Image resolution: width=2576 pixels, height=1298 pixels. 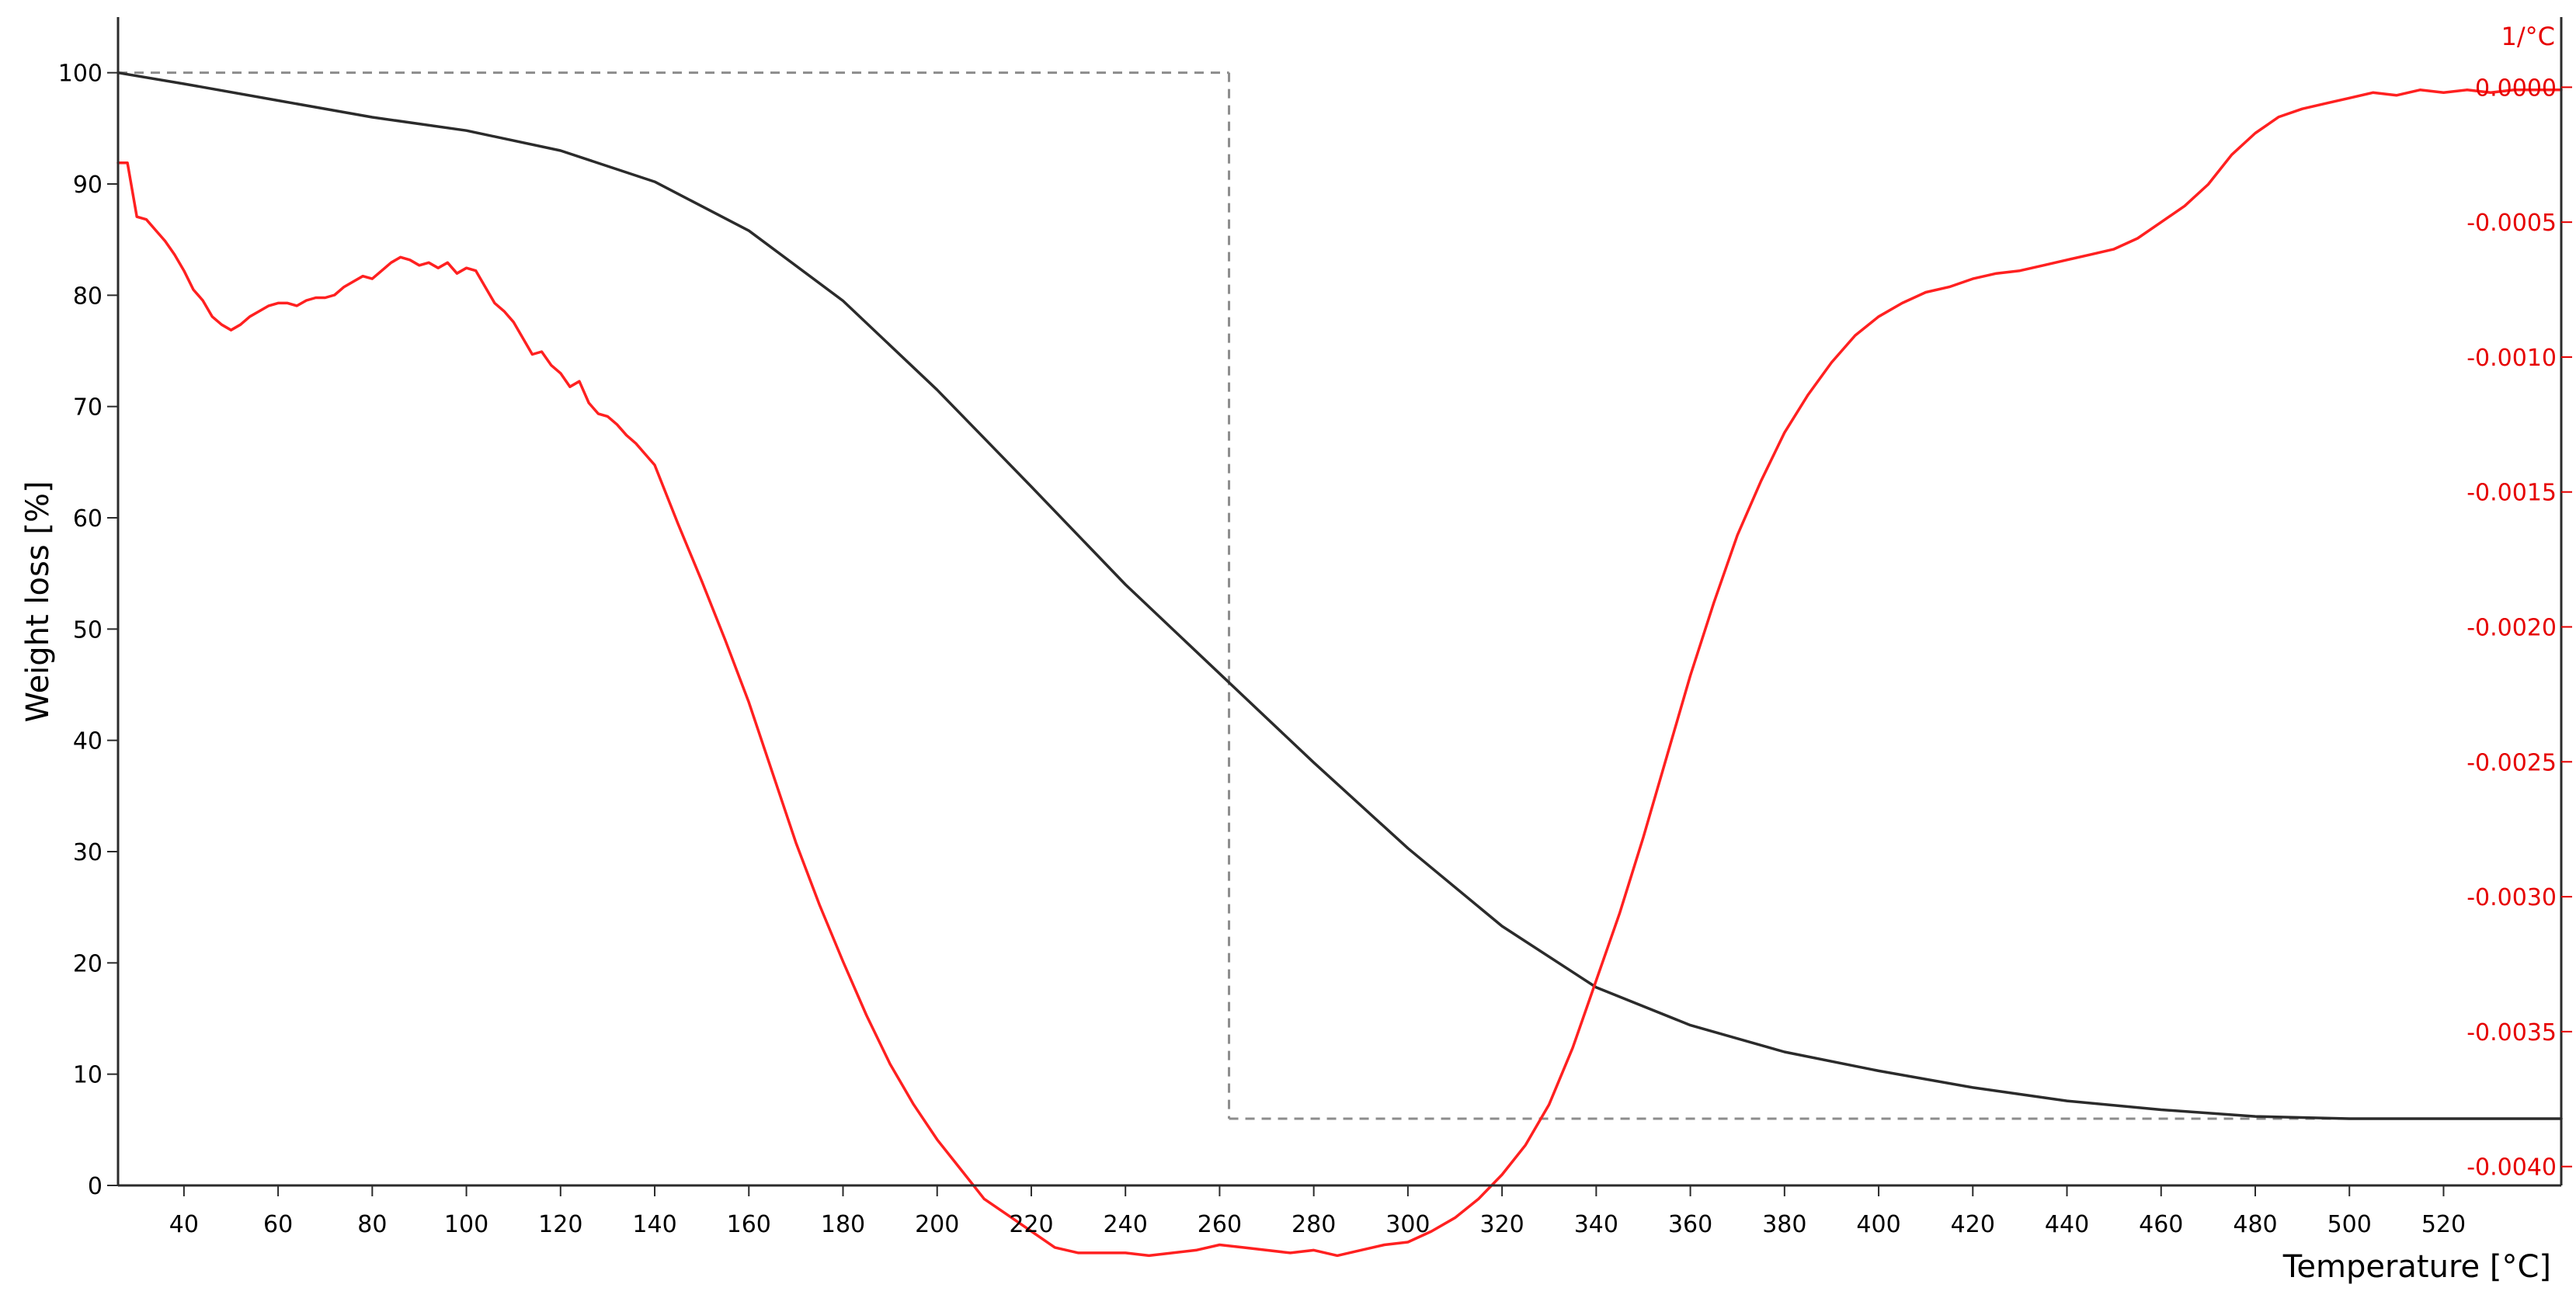 I want to click on y-tick-label: 10, so click(x=88, y=1075).